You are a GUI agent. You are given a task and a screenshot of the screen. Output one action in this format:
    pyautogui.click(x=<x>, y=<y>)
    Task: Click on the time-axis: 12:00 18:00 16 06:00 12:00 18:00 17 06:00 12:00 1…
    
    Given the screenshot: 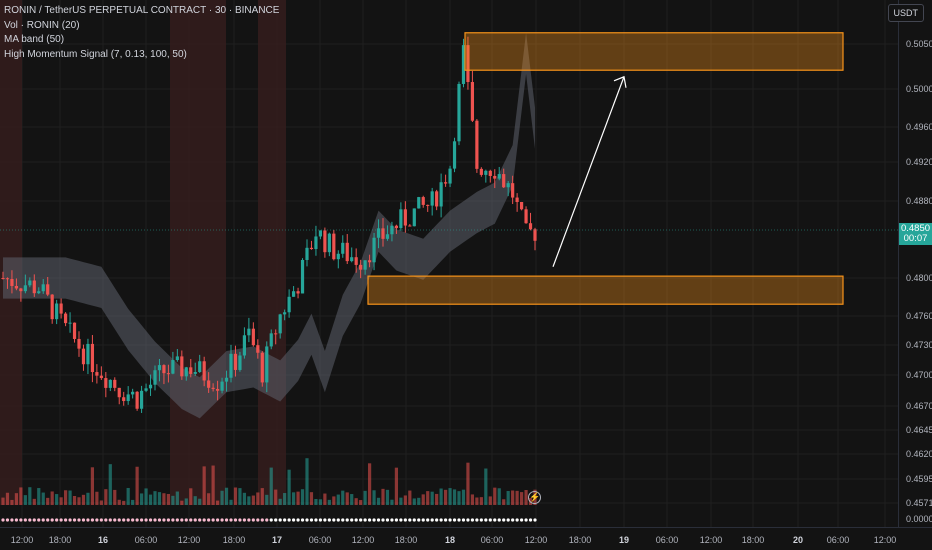 What is the action you would take?
    pyautogui.click(x=454, y=540)
    